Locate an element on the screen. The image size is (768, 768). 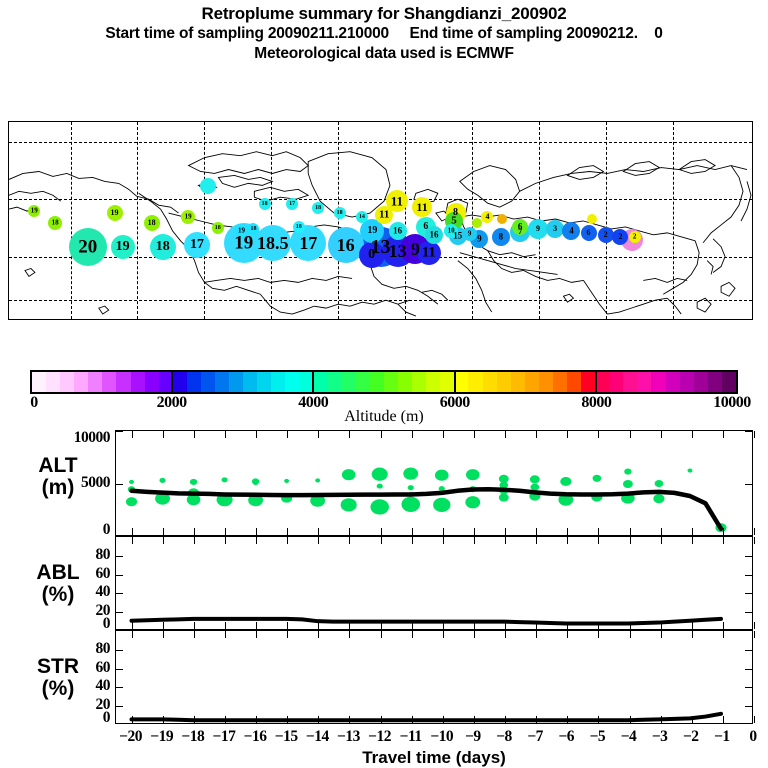
abl-series-plot is located at coordinates (434, 583).